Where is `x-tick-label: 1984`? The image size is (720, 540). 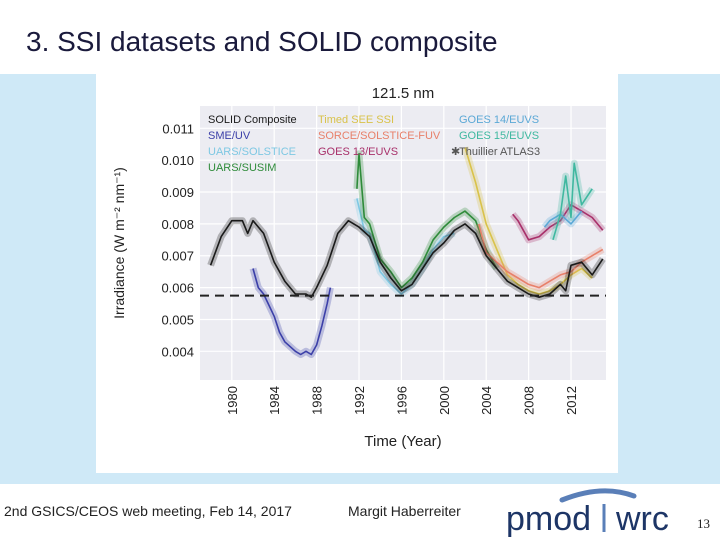 x-tick-label: 1984 is located at coordinates (274, 400).